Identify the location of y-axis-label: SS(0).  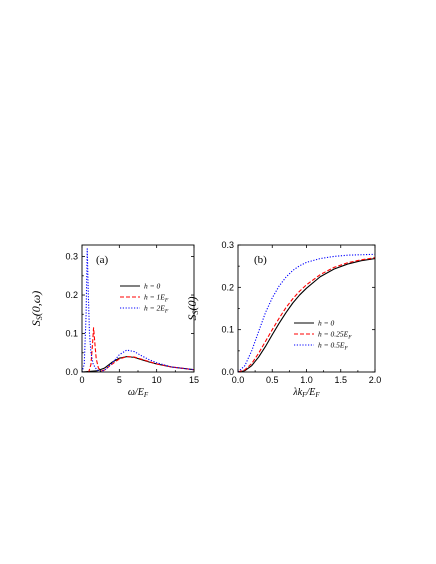
(192, 309).